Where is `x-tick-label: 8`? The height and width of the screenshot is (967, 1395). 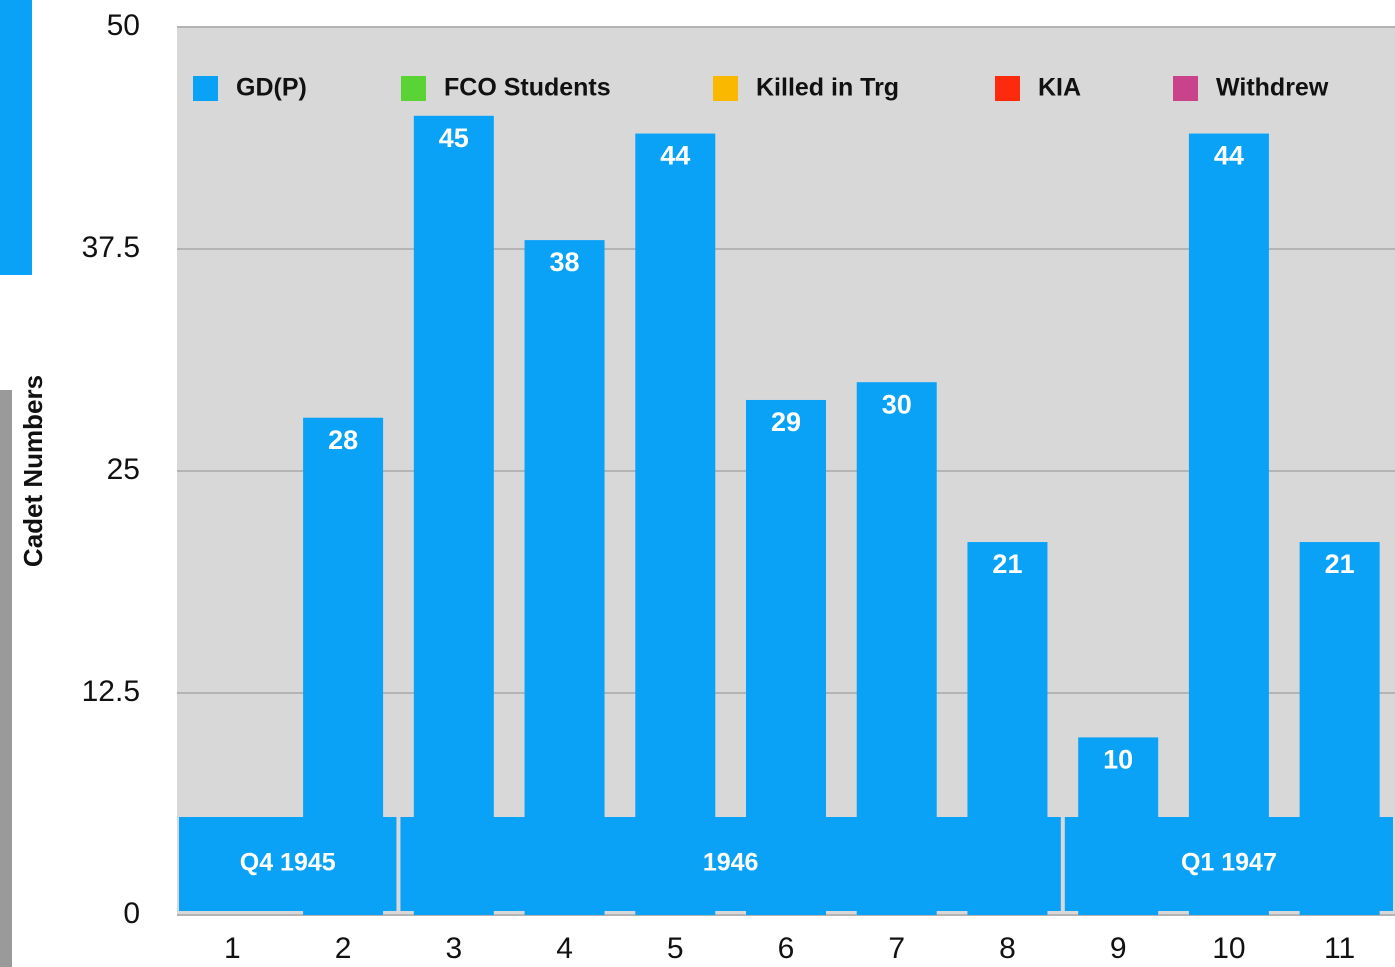
x-tick-label: 8 is located at coordinates (1007, 948).